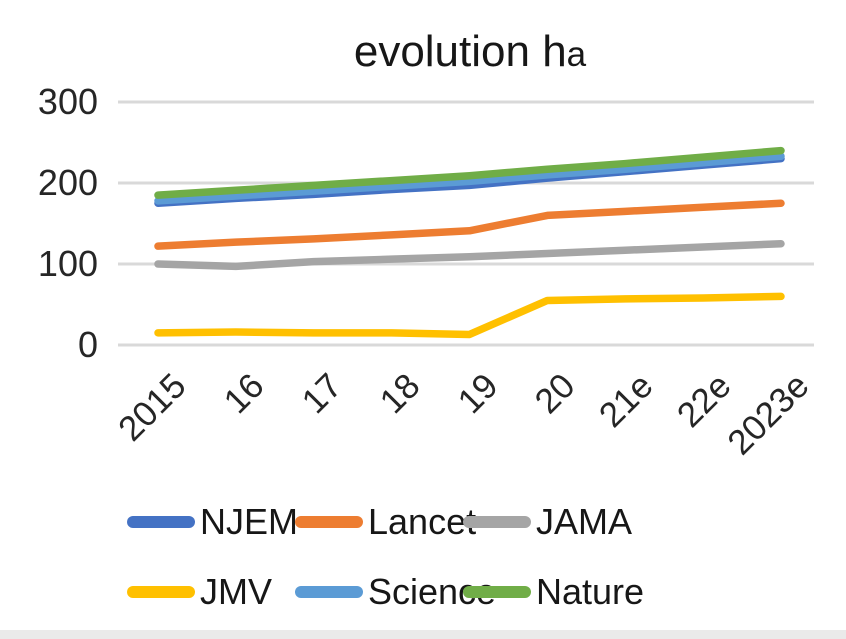  Describe the element at coordinates (460, 51) in the screenshot. I see `chart-title-main: evolution h` at that location.